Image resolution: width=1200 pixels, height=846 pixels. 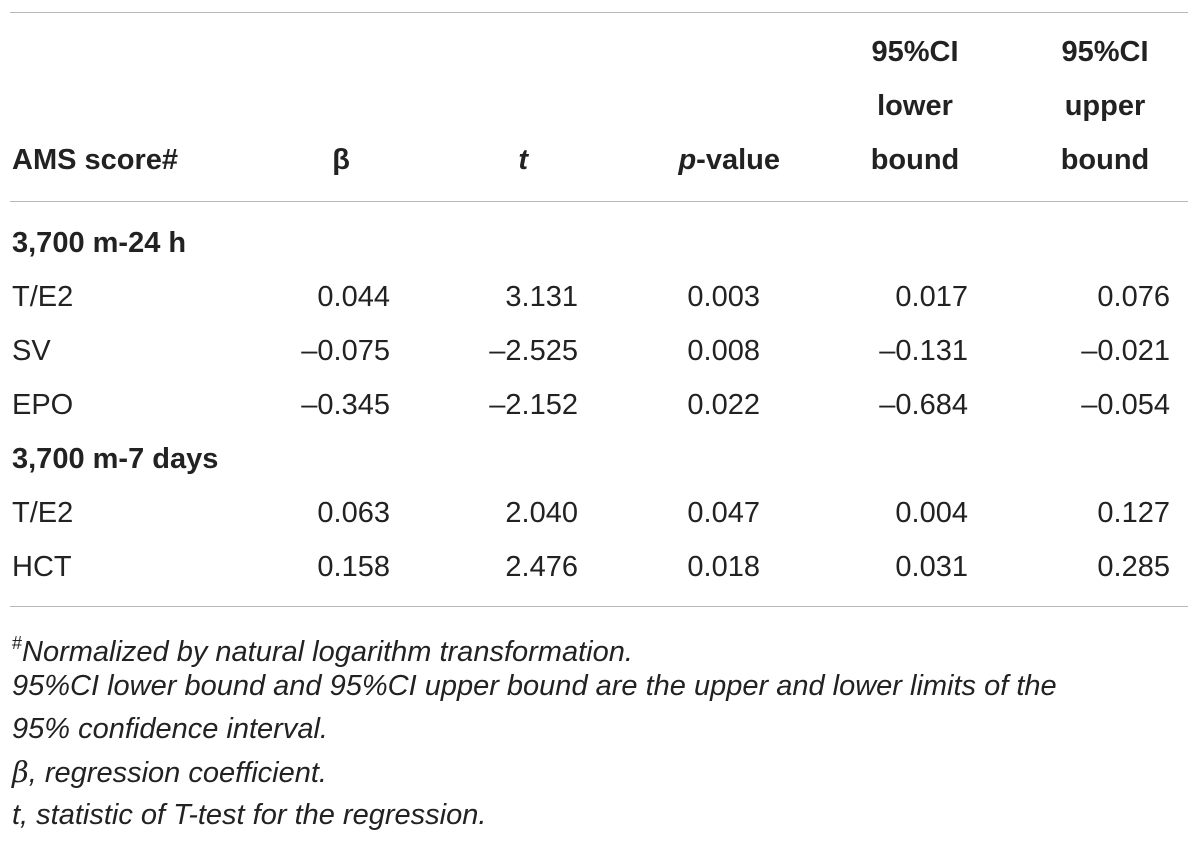 What do you see at coordinates (723, 405) in the screenshot?
I see `cell-p: 0.022` at bounding box center [723, 405].